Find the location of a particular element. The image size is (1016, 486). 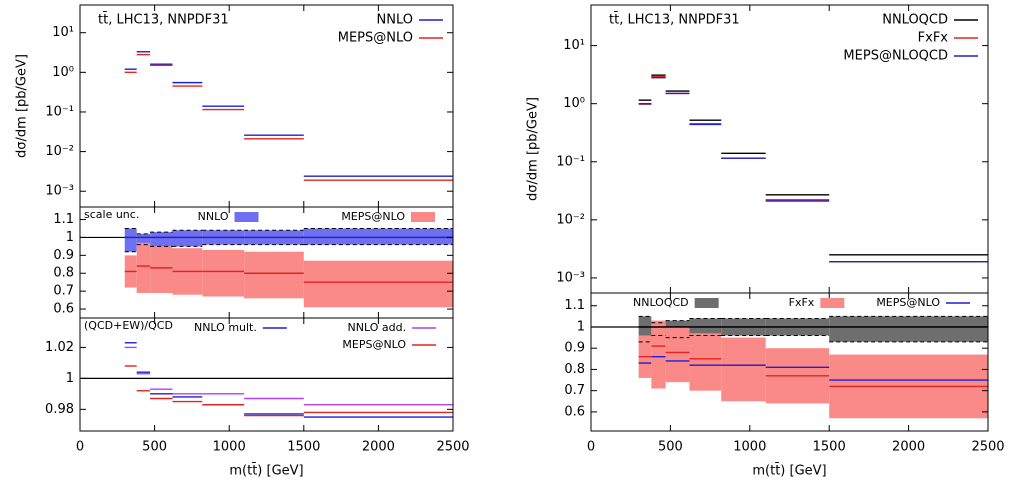

y-tick-label: 0.98 is located at coordinates (59, 409).